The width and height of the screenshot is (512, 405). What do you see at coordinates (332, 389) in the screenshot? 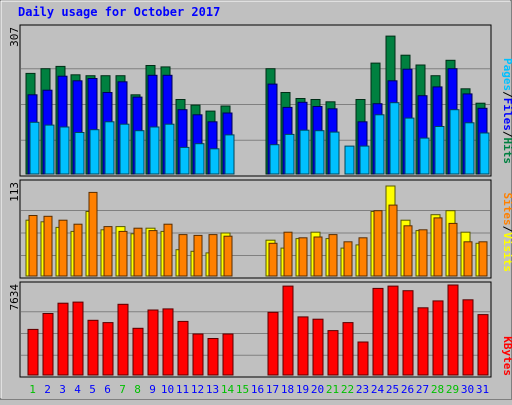
I see `day-label-21: 21` at bounding box center [332, 389].